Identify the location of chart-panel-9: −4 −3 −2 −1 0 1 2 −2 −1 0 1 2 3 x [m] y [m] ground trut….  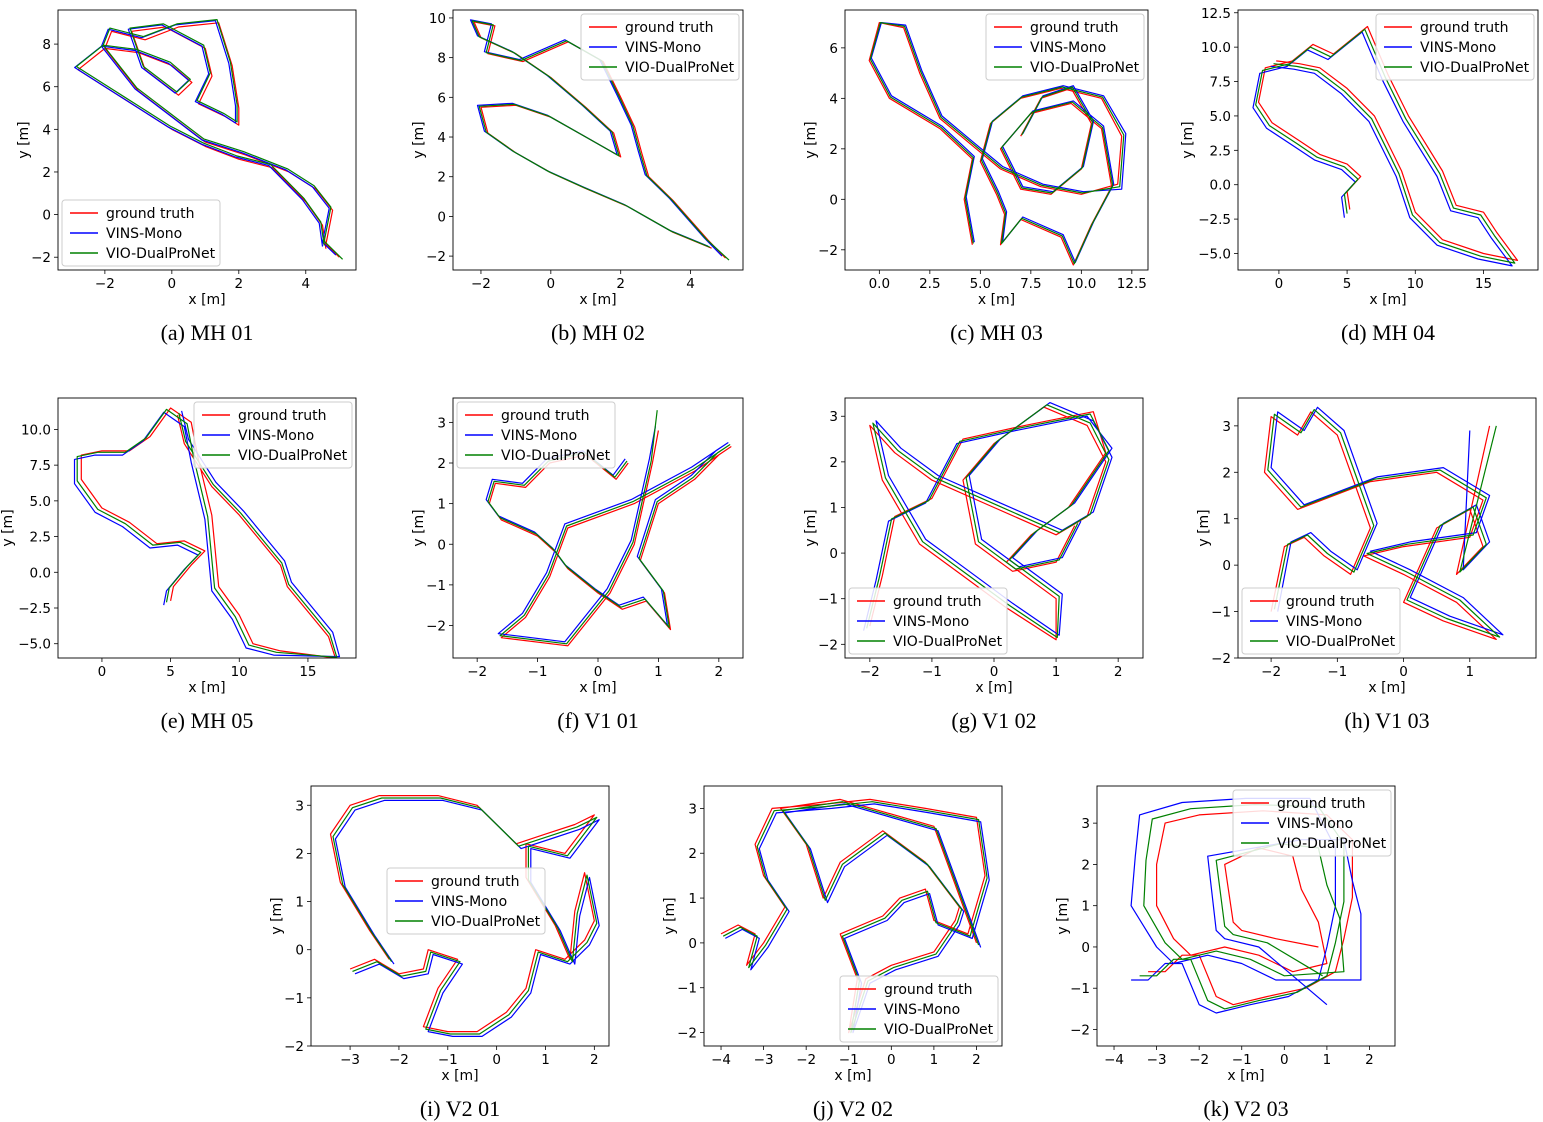
(832, 953).